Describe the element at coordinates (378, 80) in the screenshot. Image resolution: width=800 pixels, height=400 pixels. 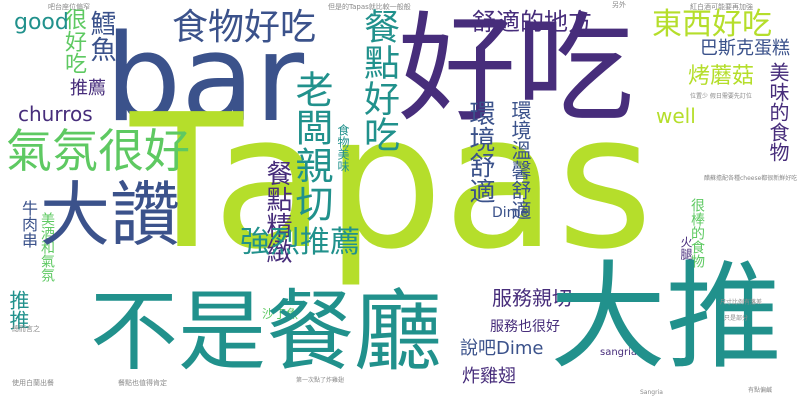
I see `word-canjian-haochi: 餐點好吃` at that location.